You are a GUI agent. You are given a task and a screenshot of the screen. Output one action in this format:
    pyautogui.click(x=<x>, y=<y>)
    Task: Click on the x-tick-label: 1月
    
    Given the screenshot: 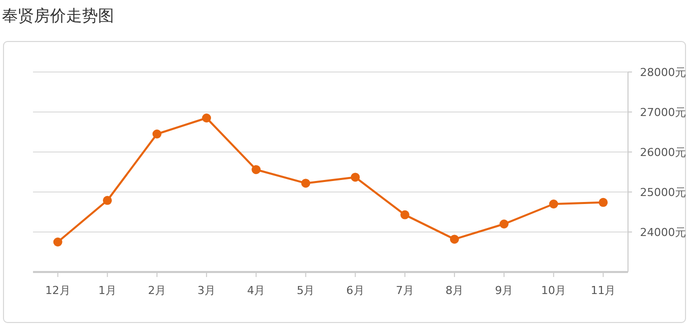 What is the action you would take?
    pyautogui.click(x=107, y=290)
    